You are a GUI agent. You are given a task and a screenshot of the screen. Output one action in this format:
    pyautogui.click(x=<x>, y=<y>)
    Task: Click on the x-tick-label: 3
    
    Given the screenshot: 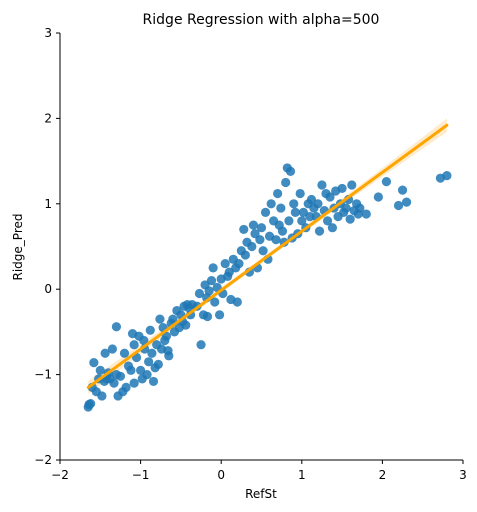 What is the action you would take?
    pyautogui.click(x=463, y=475)
    